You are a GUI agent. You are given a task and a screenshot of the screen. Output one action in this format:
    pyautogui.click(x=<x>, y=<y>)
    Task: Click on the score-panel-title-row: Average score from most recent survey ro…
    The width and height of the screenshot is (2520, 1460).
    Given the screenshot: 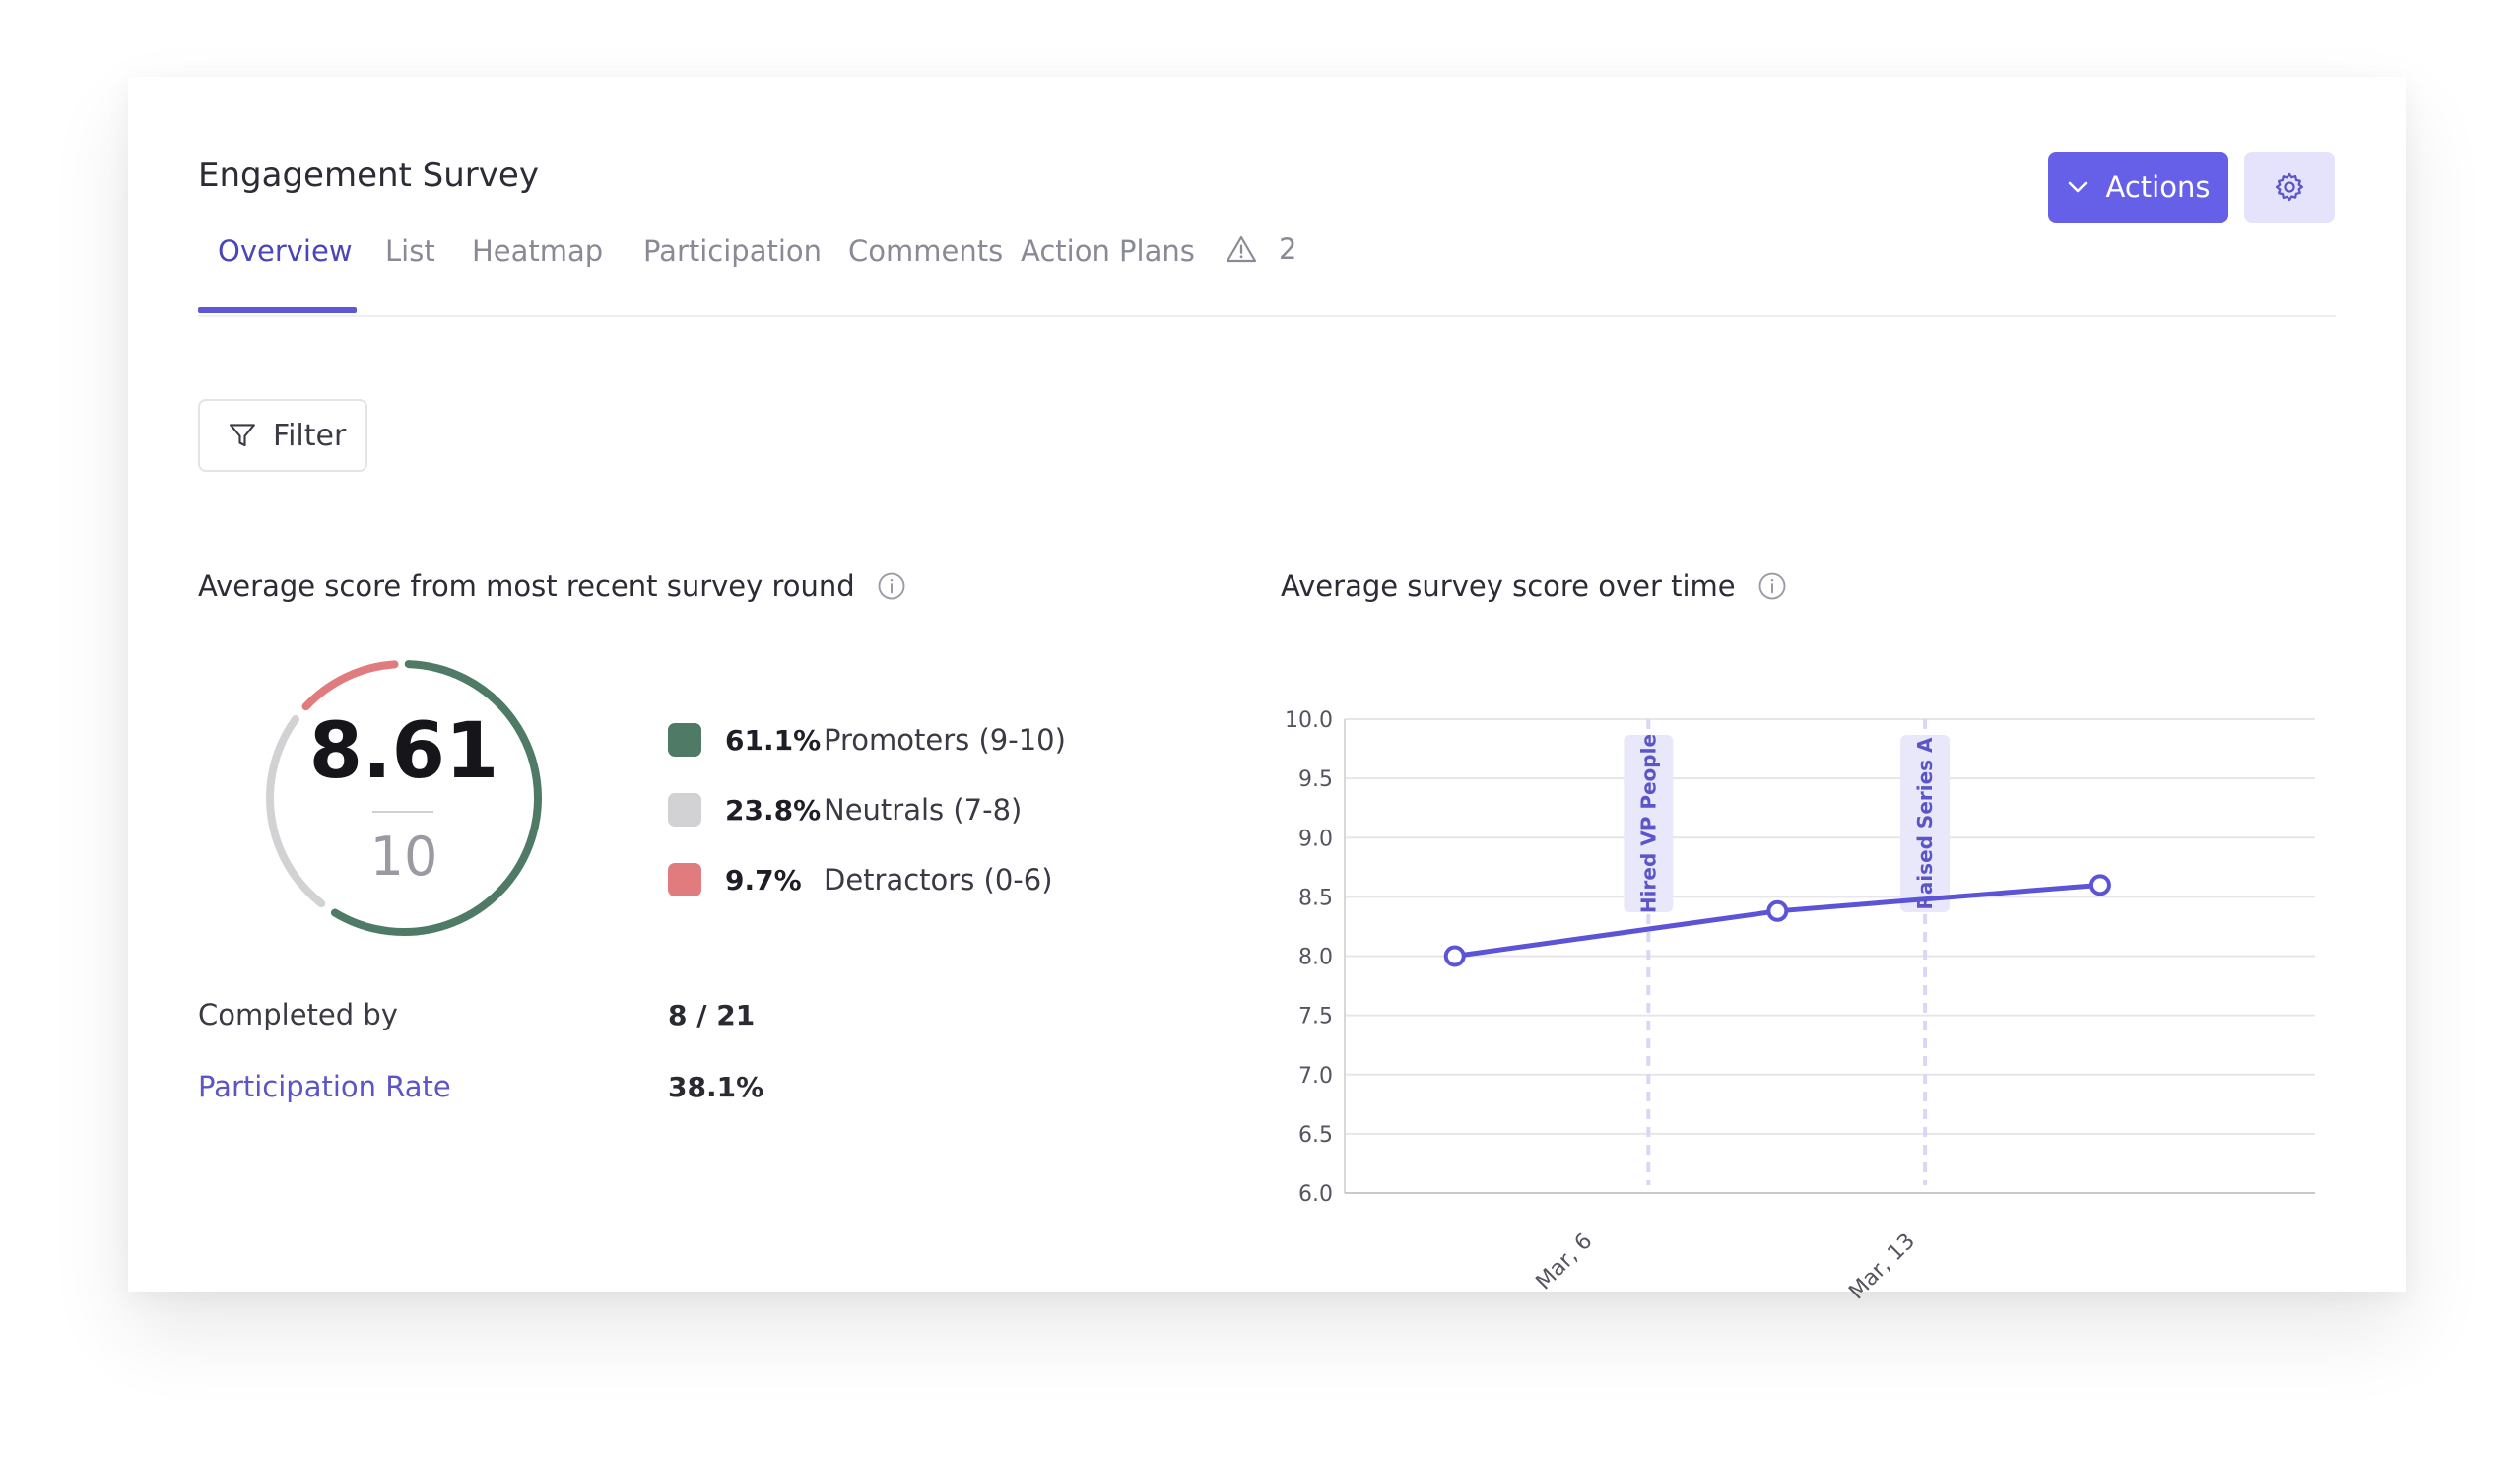 What is the action you would take?
    pyautogui.click(x=552, y=586)
    